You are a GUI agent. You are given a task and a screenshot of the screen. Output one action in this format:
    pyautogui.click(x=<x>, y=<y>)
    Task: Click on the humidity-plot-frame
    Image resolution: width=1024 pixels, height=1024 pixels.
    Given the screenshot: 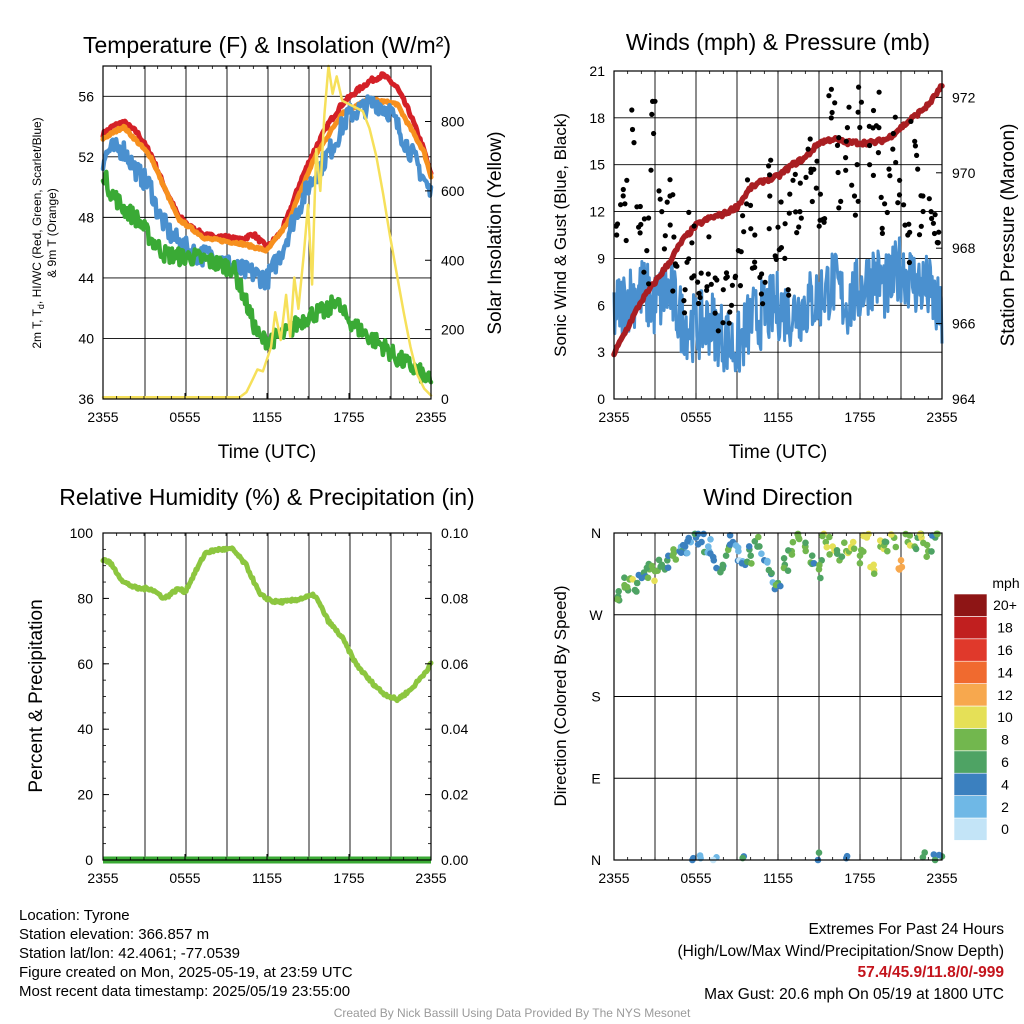 What is the action you would take?
    pyautogui.click(x=267, y=696)
    